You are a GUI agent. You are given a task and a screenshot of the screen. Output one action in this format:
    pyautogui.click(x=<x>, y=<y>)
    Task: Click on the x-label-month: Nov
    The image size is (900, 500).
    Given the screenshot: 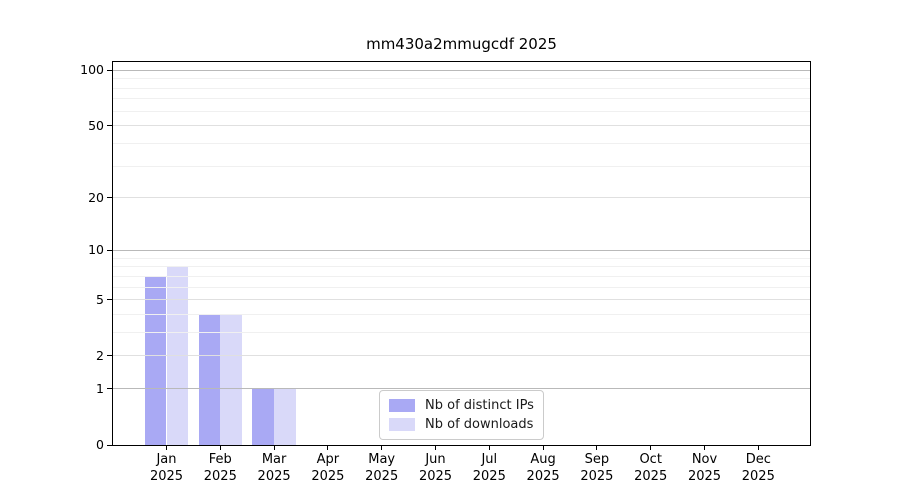 What is the action you would take?
    pyautogui.click(x=704, y=459)
    